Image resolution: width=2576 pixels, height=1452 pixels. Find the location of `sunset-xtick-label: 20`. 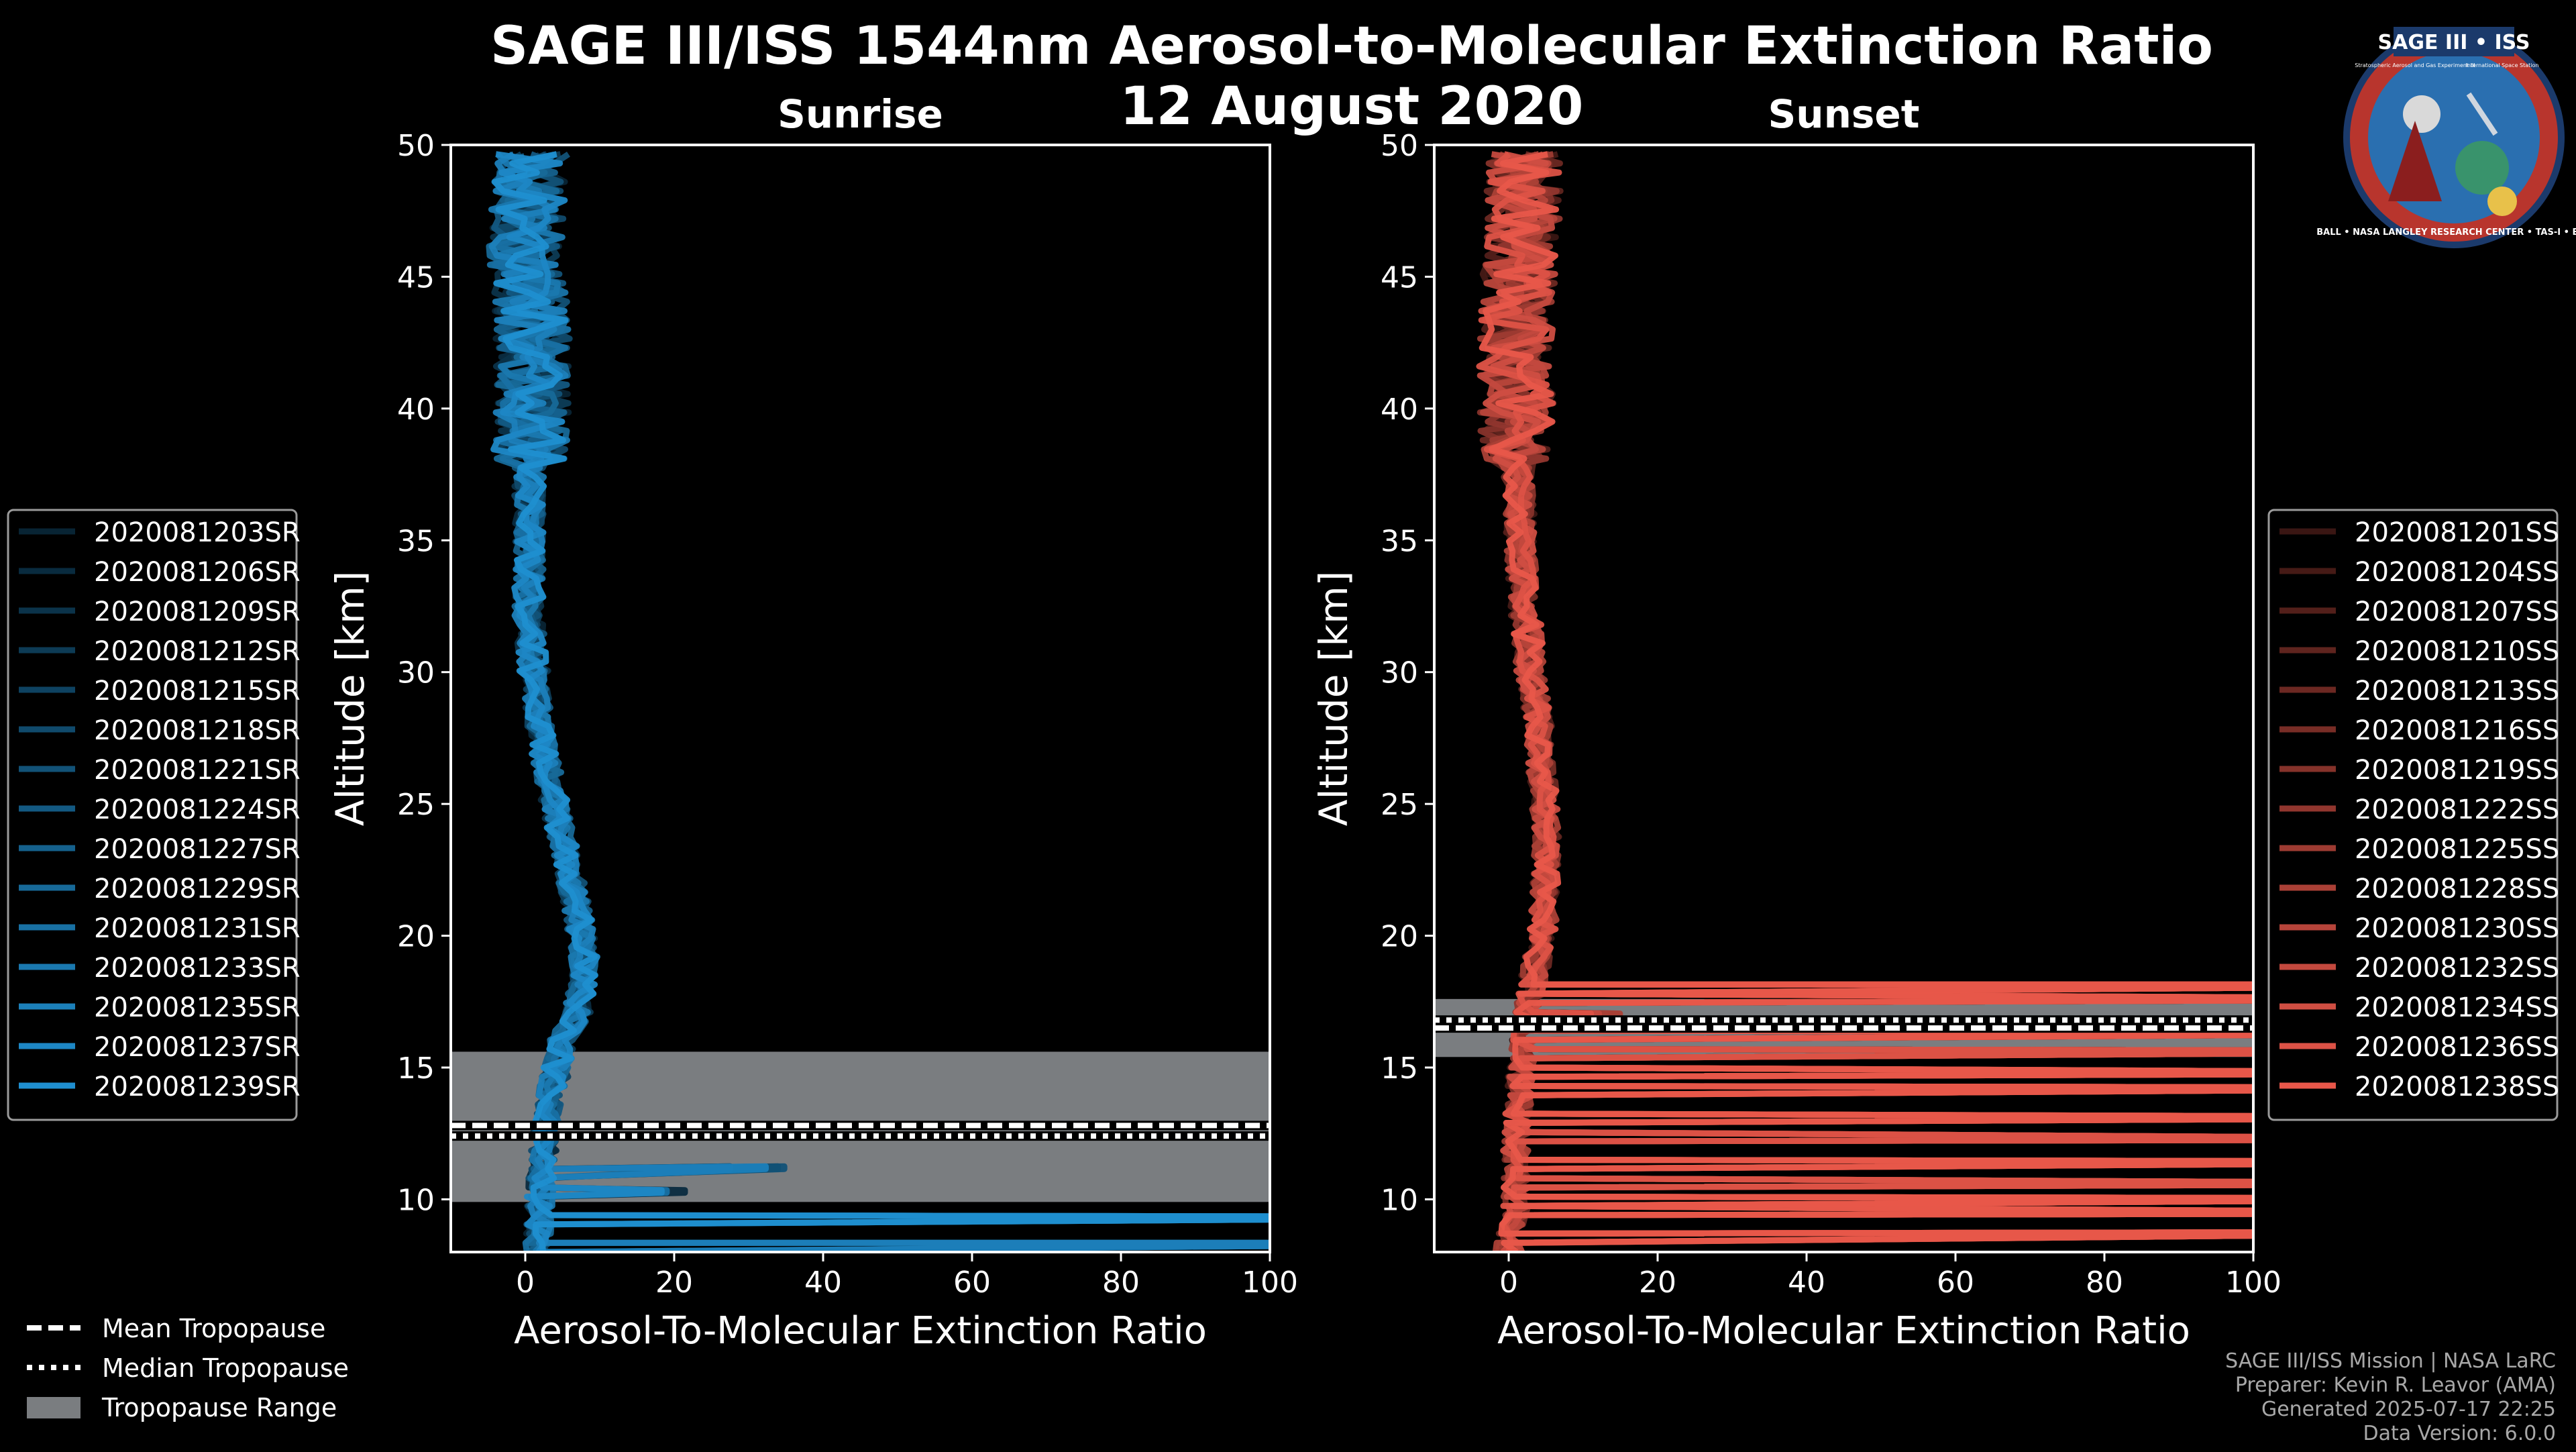

sunset-xtick-label: 20 is located at coordinates (1657, 1283).